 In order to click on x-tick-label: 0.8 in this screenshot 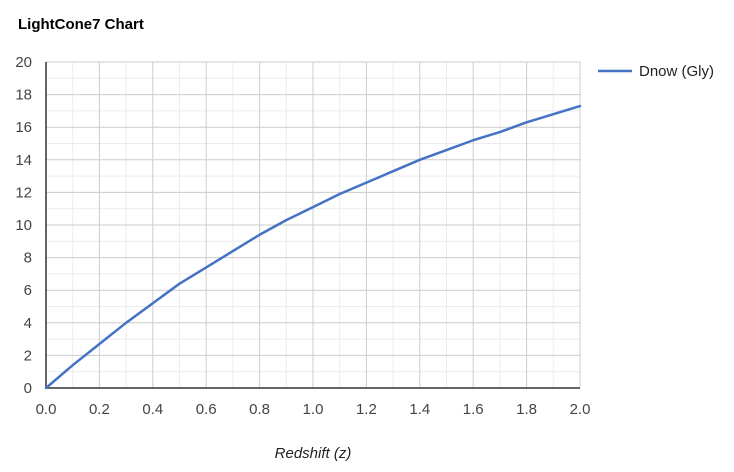, I will do `click(259, 409)`.